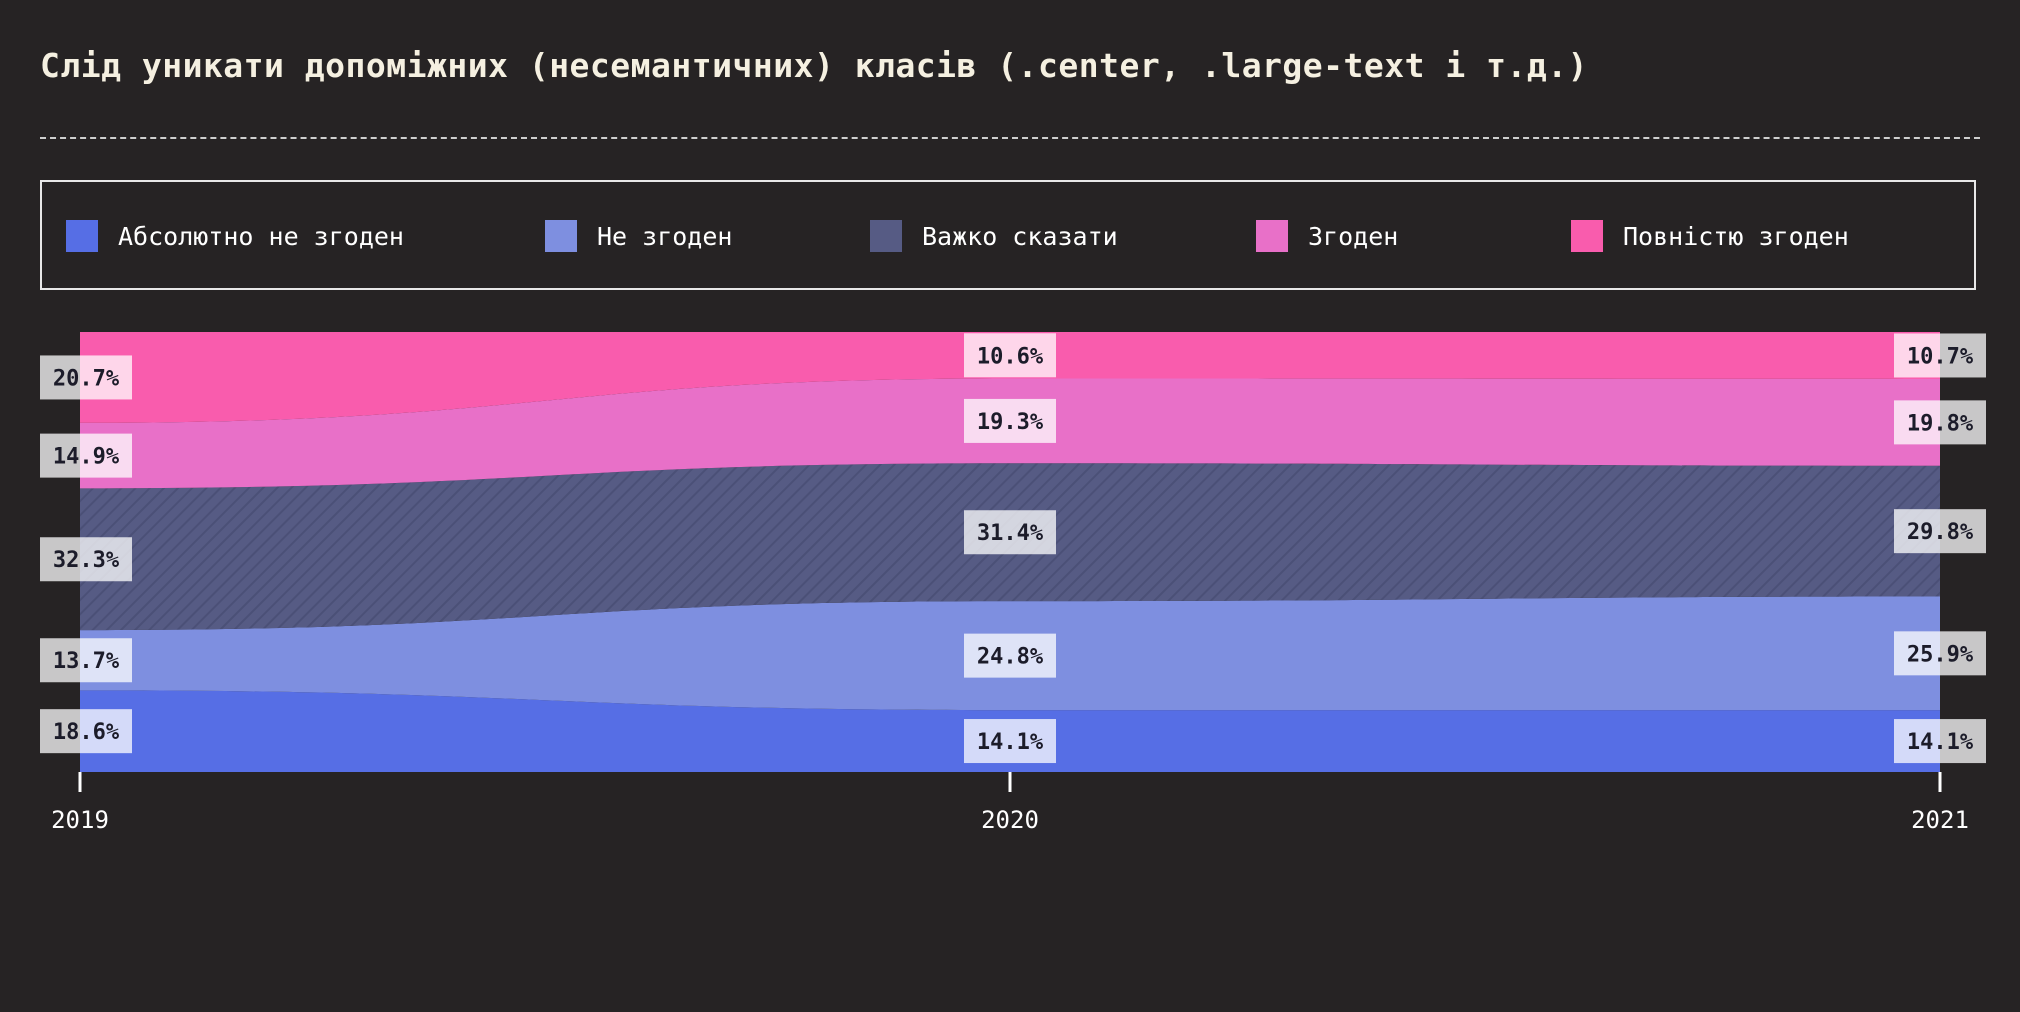  What do you see at coordinates (80, 820) in the screenshot?
I see `x-tick-label: 2019` at bounding box center [80, 820].